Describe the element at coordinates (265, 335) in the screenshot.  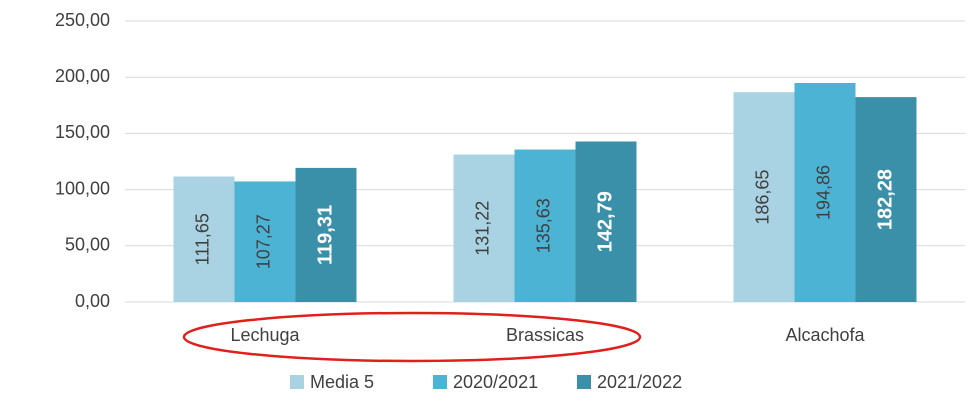
I see `x-tick-label: Lechuga` at that location.